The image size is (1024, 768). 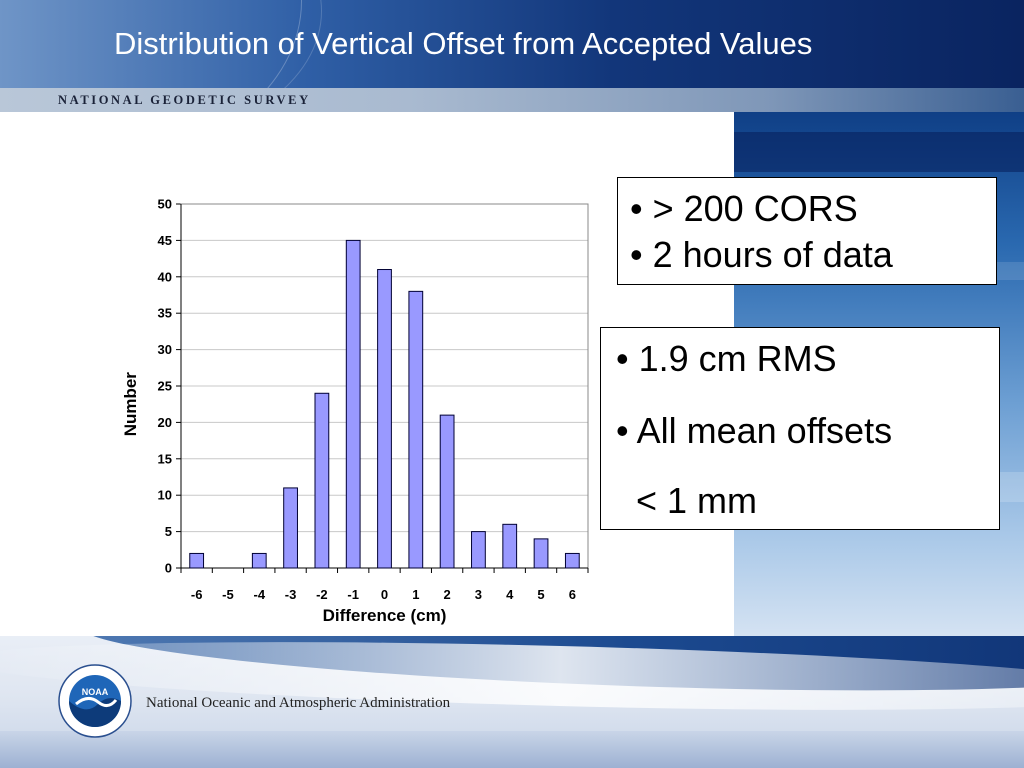 What do you see at coordinates (322, 594) in the screenshot?
I see `x-tick-label: -2` at bounding box center [322, 594].